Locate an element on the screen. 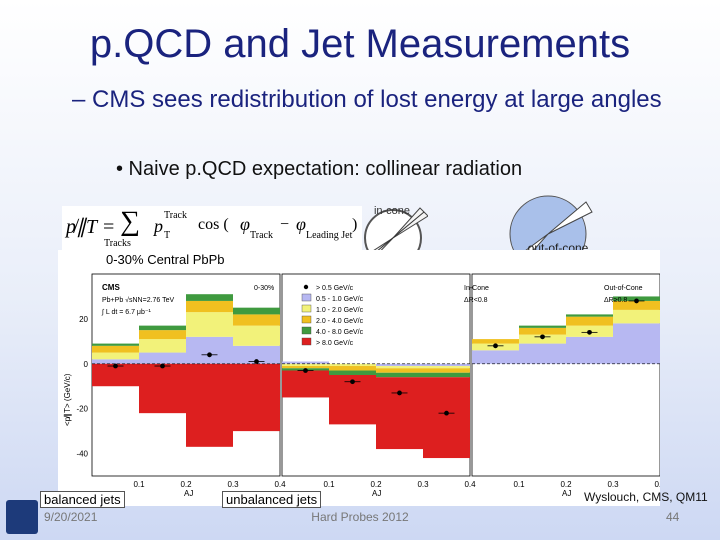 The height and width of the screenshot is (540, 720). formula-phi1: φ is located at coordinates (245, 224).